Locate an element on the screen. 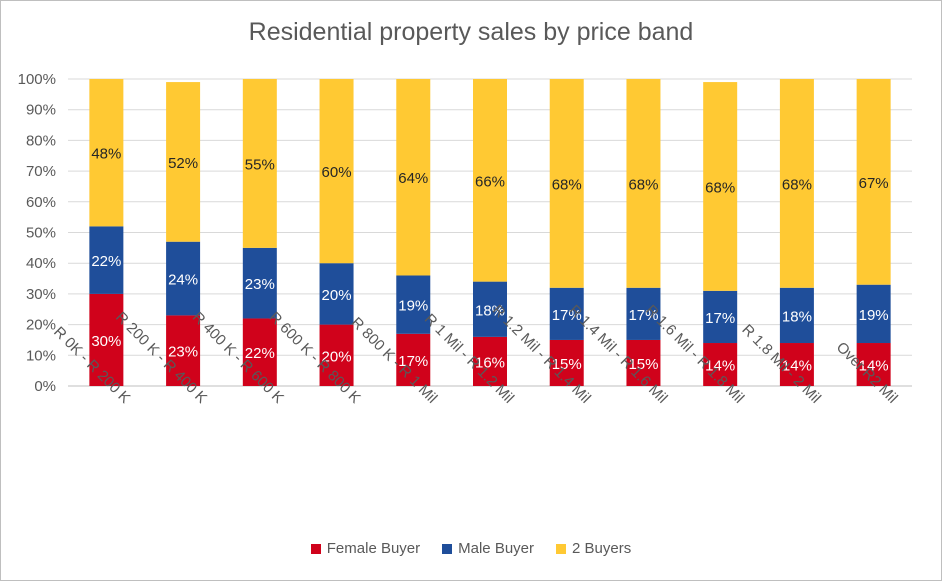 The image size is (942, 581). data-label: 30% is located at coordinates (106, 341).